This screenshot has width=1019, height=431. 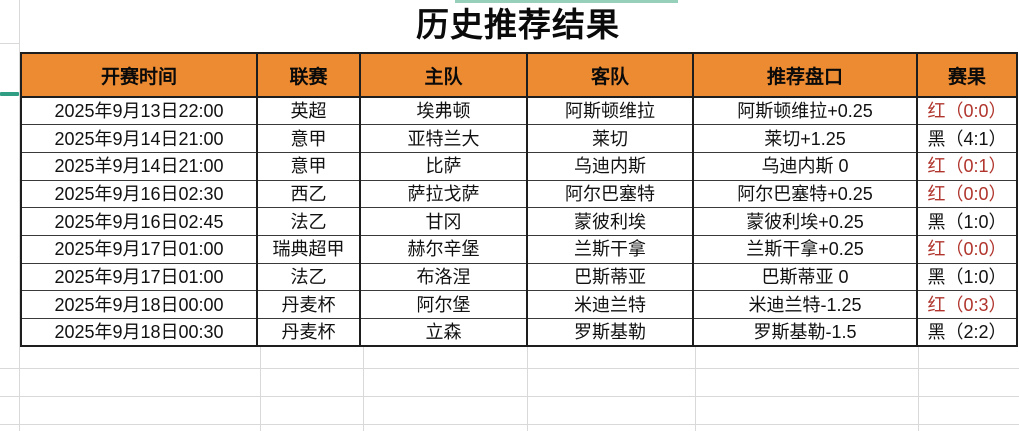 I want to click on cell-away-team: 阿斯顿维拉, so click(x=610, y=111).